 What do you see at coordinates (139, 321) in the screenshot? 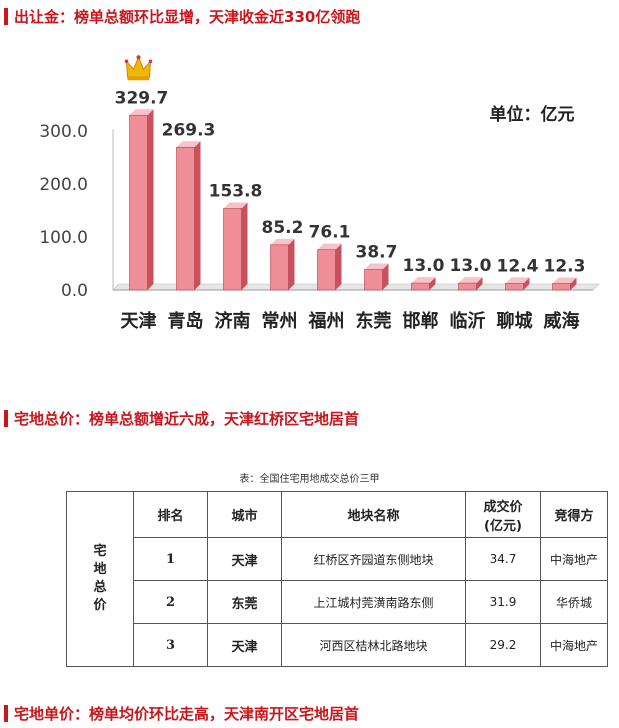
I see `x-category-label: 天津` at bounding box center [139, 321].